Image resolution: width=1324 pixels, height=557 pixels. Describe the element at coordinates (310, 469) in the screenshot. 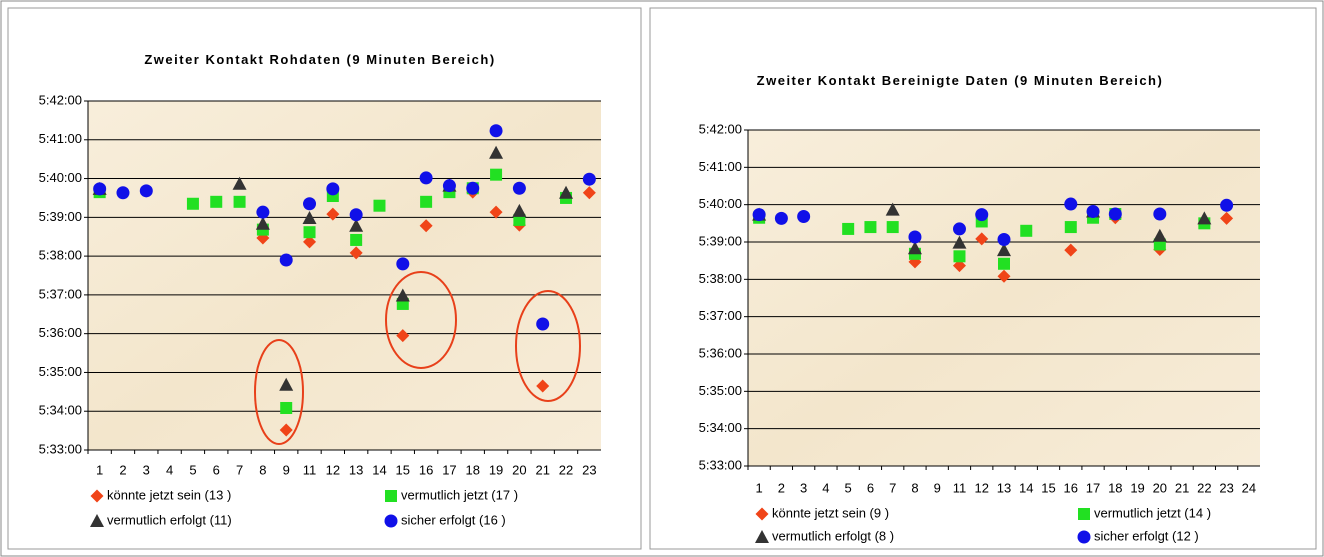

I see `x-tick-label: 11` at that location.